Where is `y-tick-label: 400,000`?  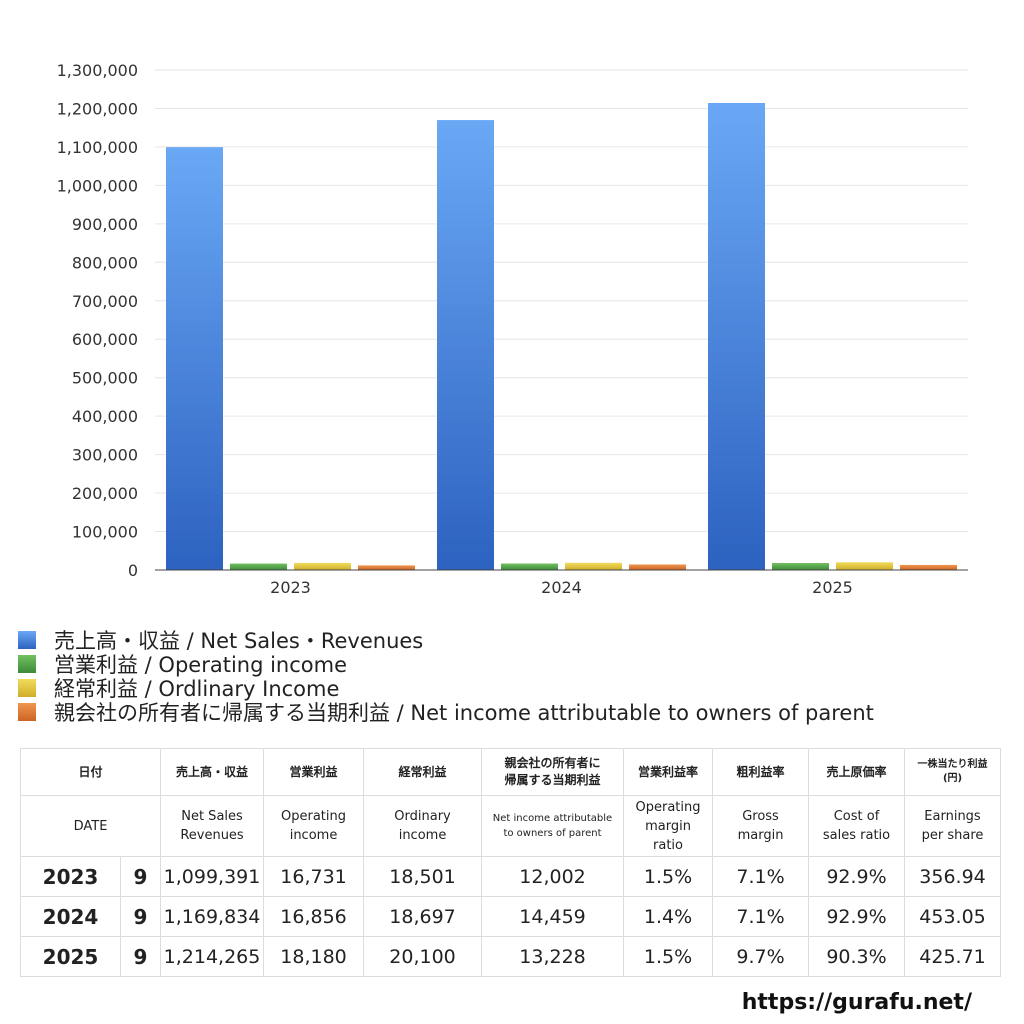
y-tick-label: 400,000 is located at coordinates (105, 416).